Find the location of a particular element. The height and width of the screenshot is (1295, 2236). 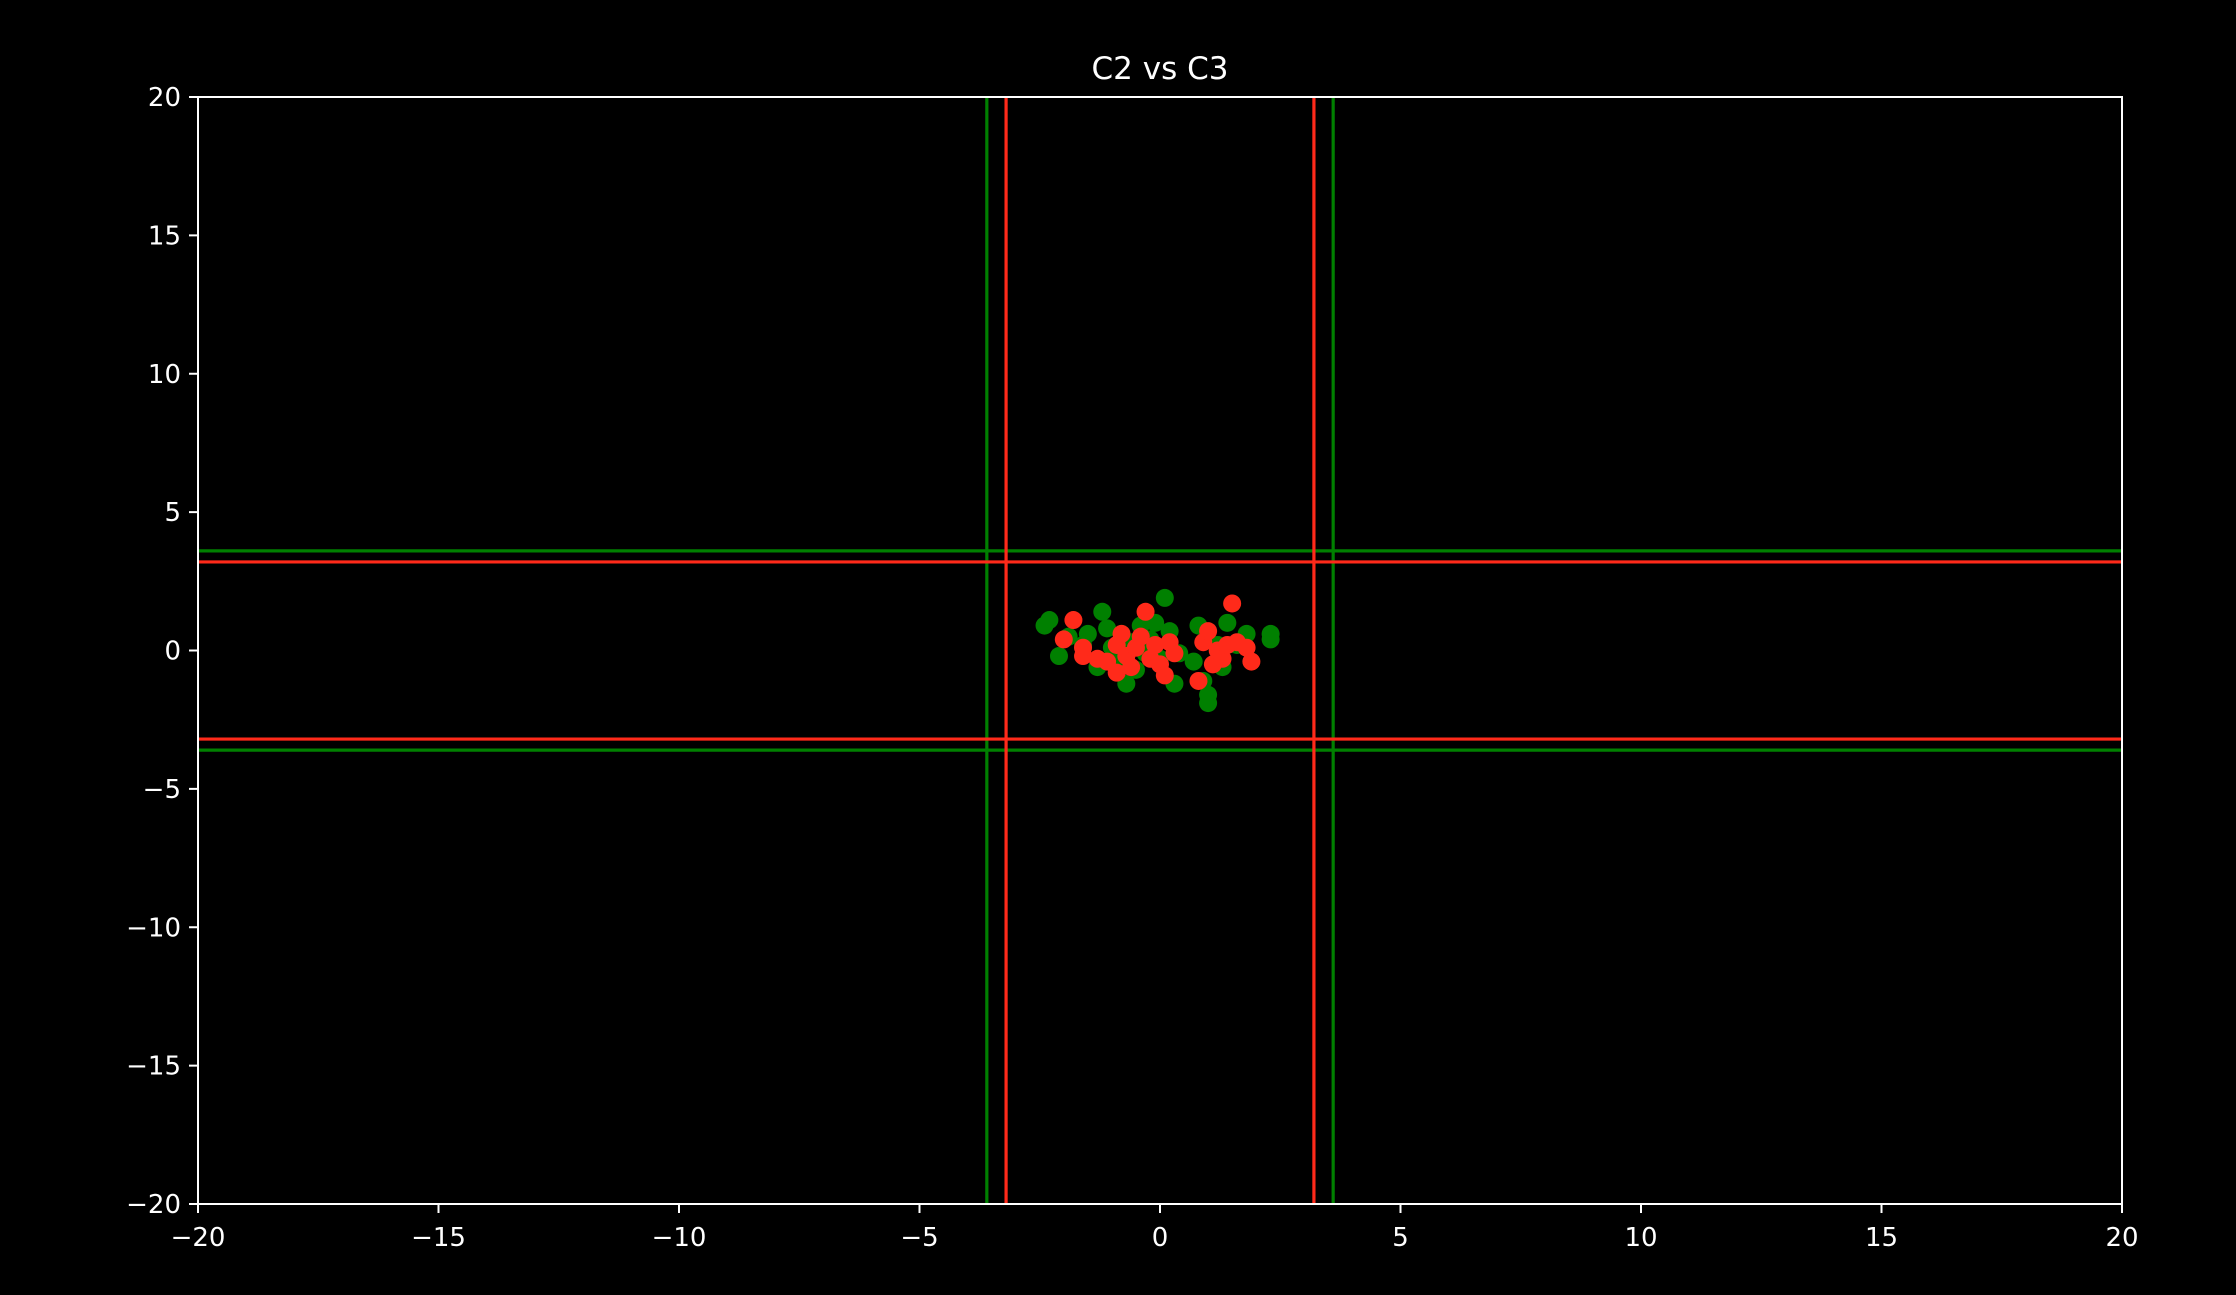

x-tick-label-2: −10 is located at coordinates (679, 1238).